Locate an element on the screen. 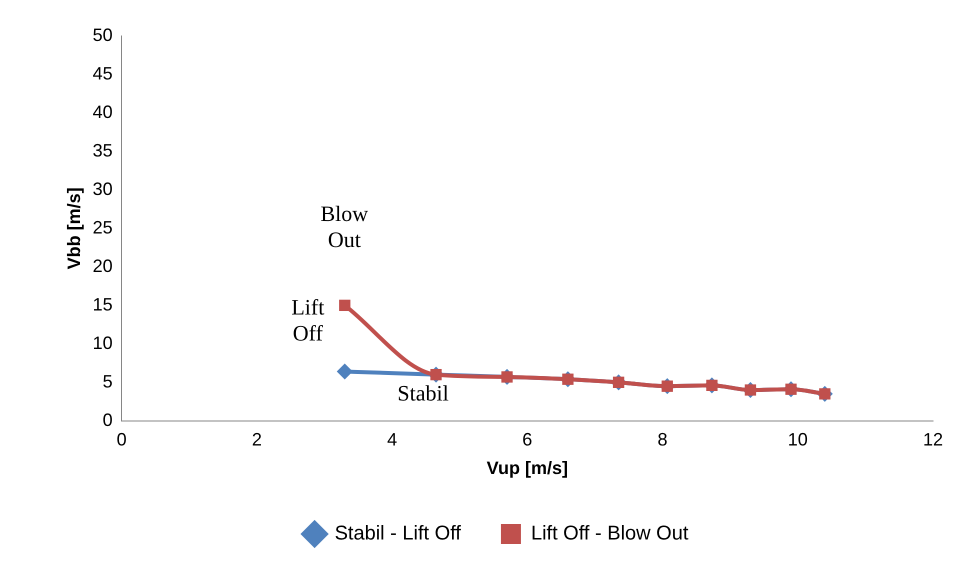 This screenshot has height=584, width=963. y-tick-label: 25 is located at coordinates (102, 227).